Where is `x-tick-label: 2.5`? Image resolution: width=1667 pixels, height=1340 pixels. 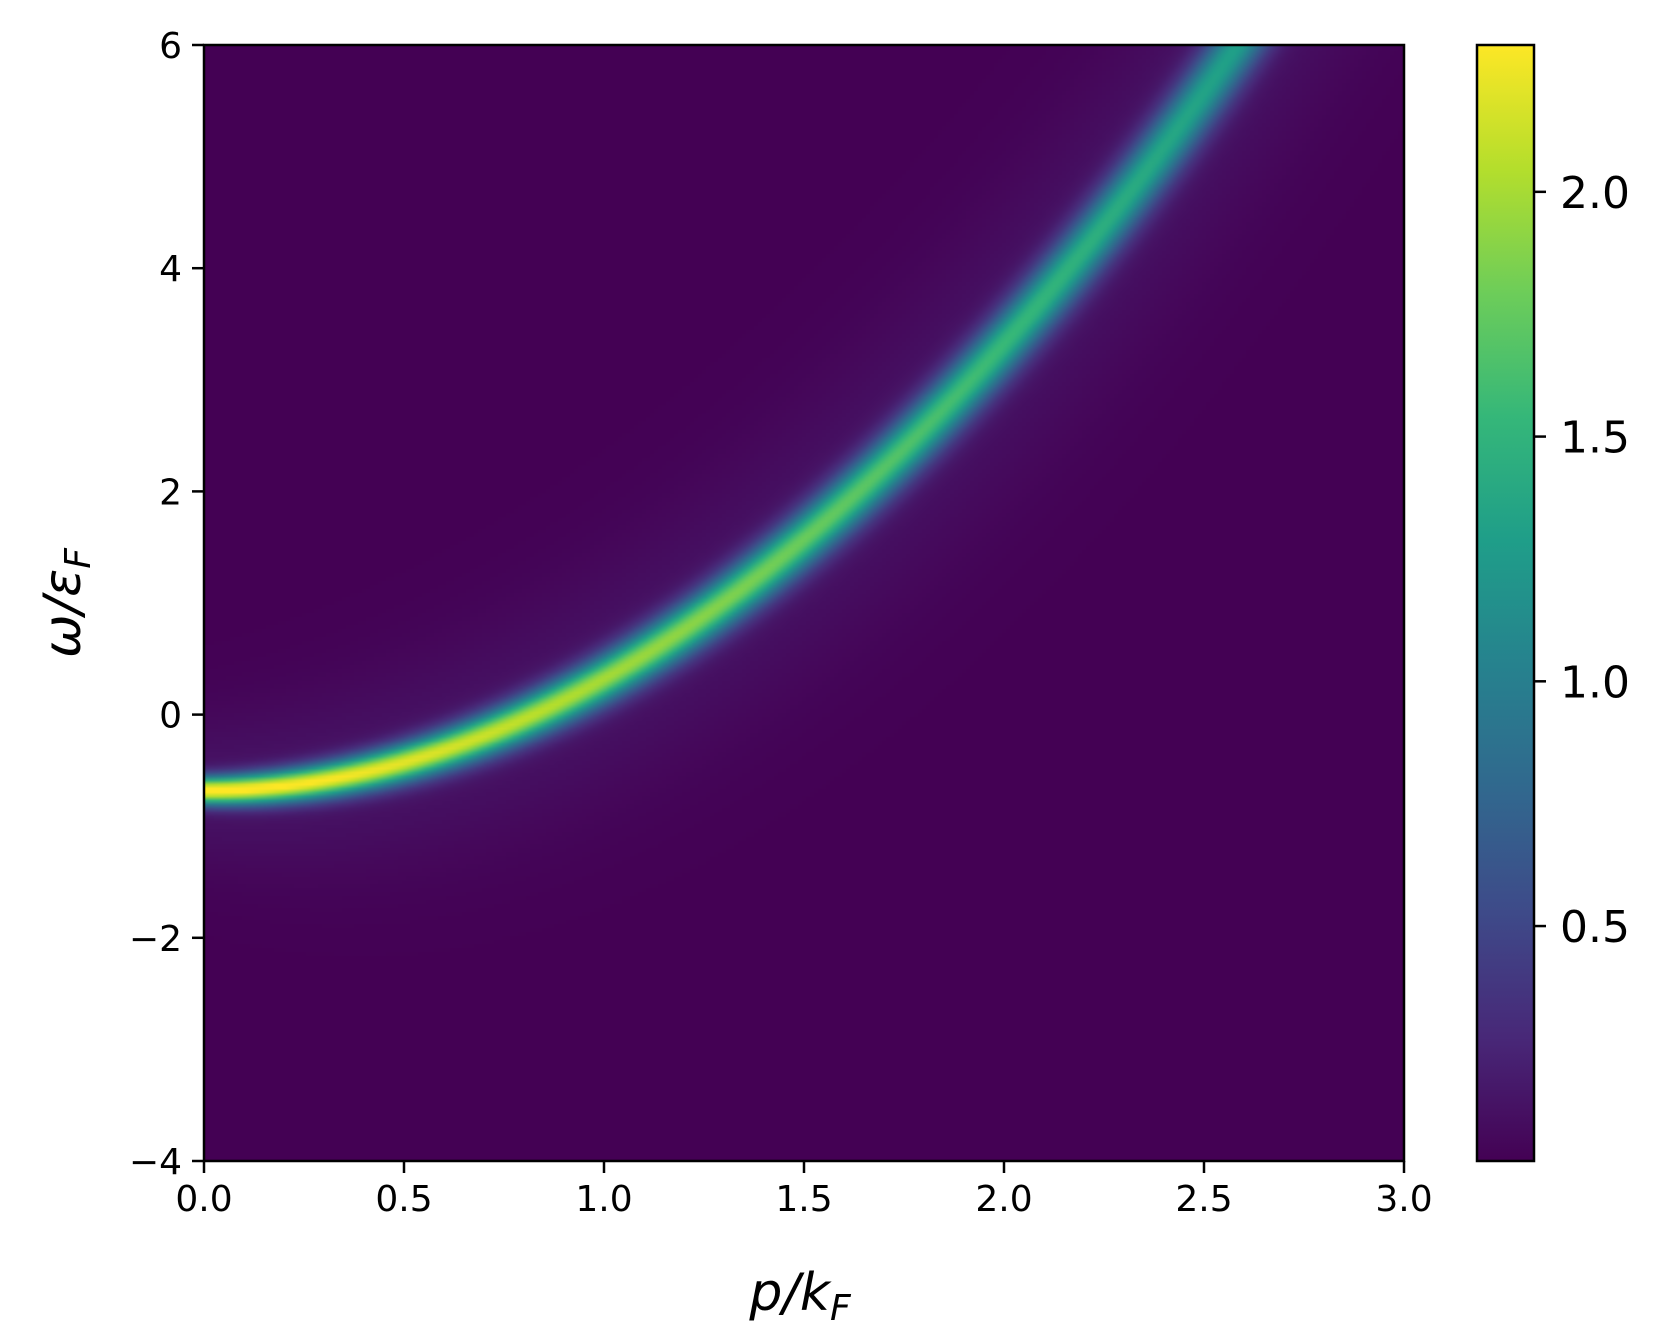 x-tick-label: 2.5 is located at coordinates (1203, 1199).